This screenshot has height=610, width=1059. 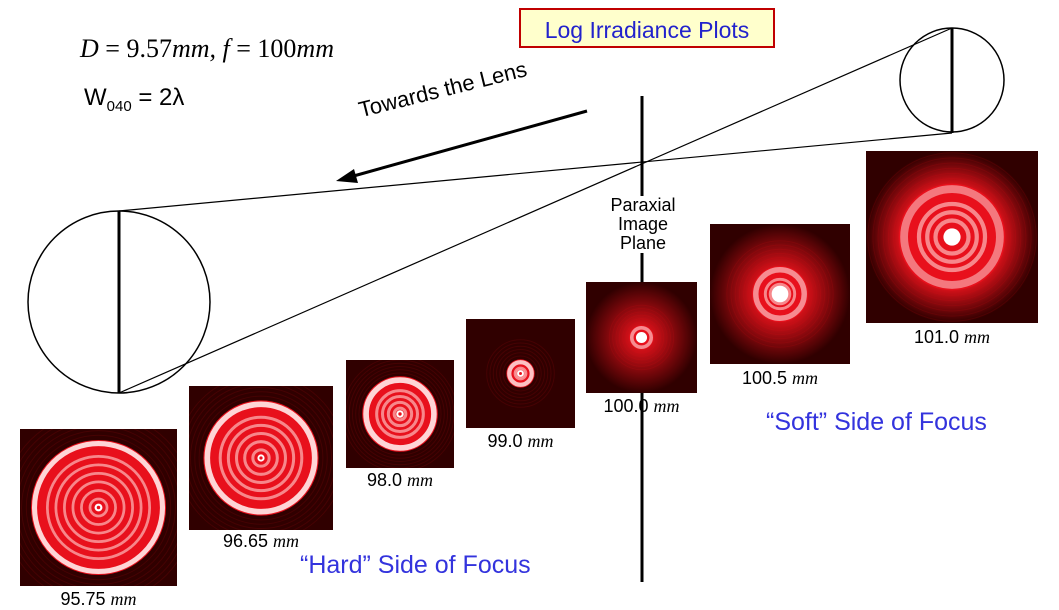 What do you see at coordinates (643, 243) in the screenshot?
I see `paraxial-label-line-3: Plane` at bounding box center [643, 243].